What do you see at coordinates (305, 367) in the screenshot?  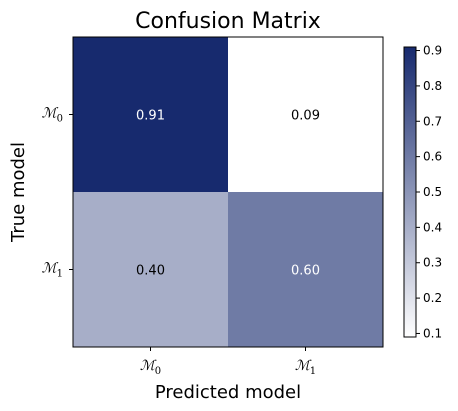 I see `x-tick-label: ℳ1` at bounding box center [305, 367].